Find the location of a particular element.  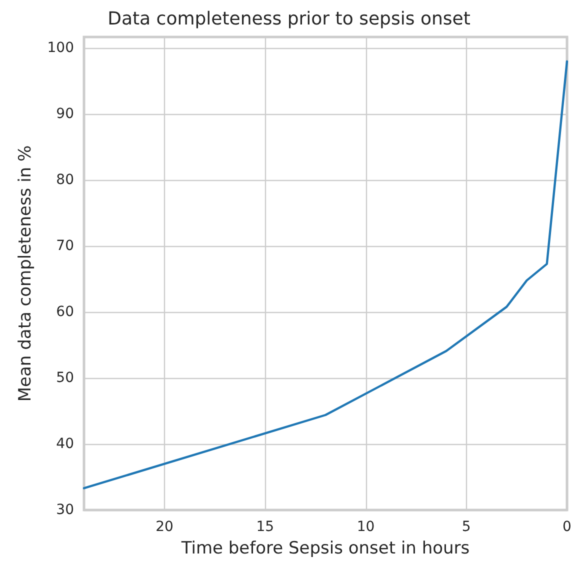

y-tick-label: 100 is located at coordinates (60, 48).